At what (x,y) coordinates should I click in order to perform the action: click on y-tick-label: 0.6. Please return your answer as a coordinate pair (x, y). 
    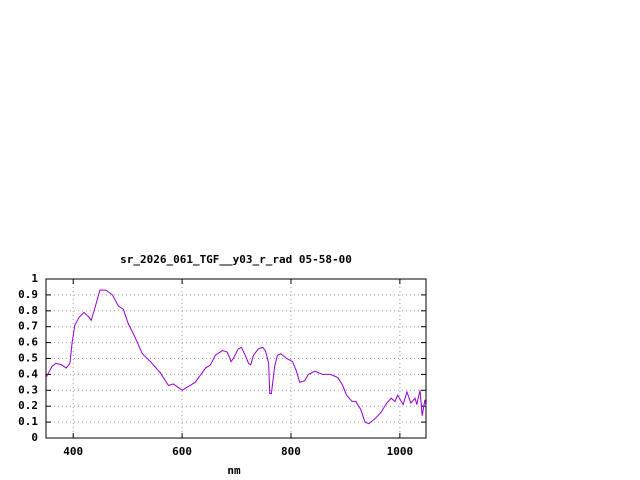
    Looking at the image, I should click on (28, 342).